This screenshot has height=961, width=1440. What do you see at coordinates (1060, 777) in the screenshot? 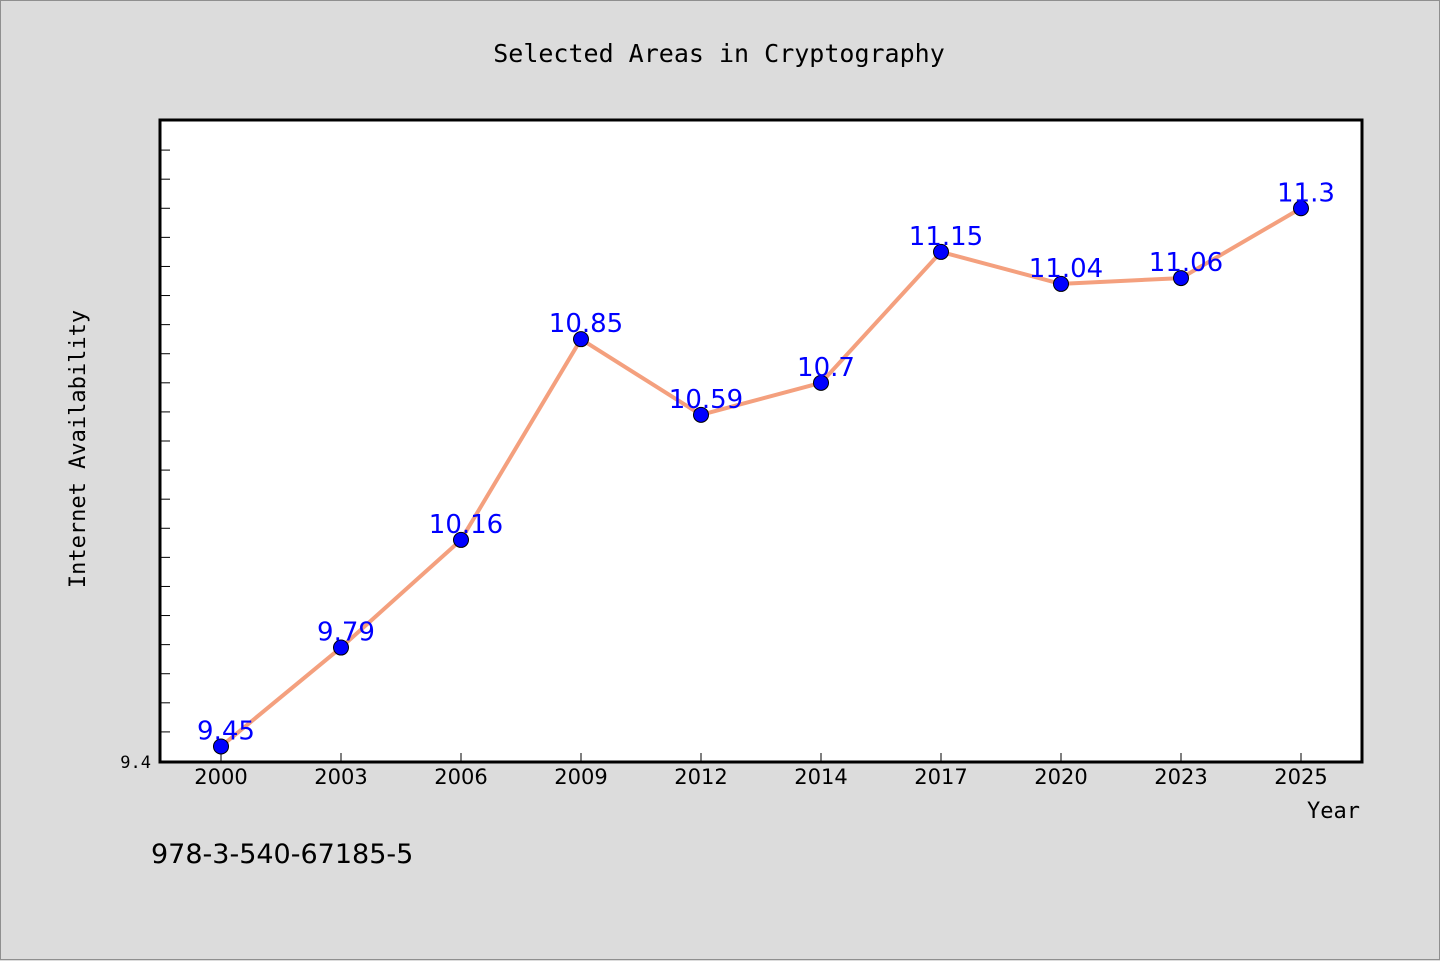
I see `x-tick-label: 2020` at bounding box center [1060, 777].